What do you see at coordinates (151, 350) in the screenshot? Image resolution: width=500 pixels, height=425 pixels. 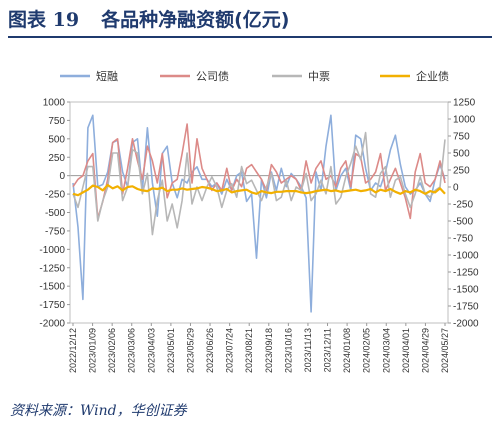 I see `x-tick-label: 2023/04/03` at bounding box center [151, 350].